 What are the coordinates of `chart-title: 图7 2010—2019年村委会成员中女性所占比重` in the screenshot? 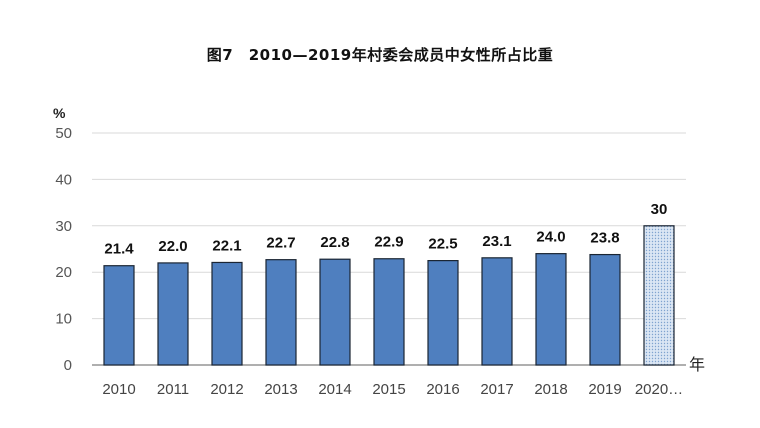 It's located at (380, 55).